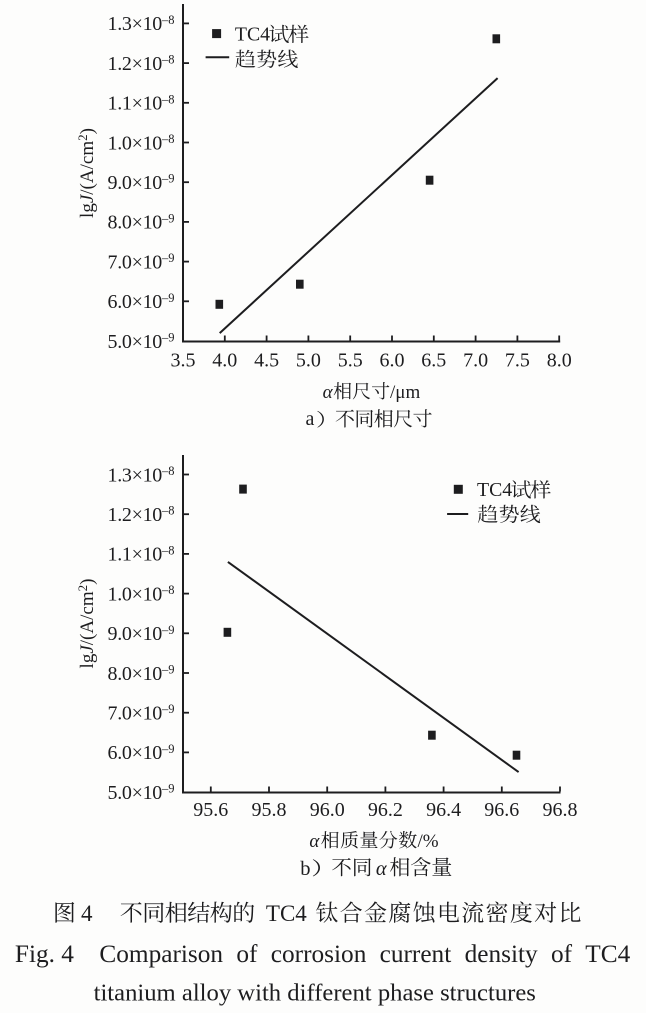 The width and height of the screenshot is (646, 1013). I want to click on svg-text: Fig. 4, so click(44, 954).